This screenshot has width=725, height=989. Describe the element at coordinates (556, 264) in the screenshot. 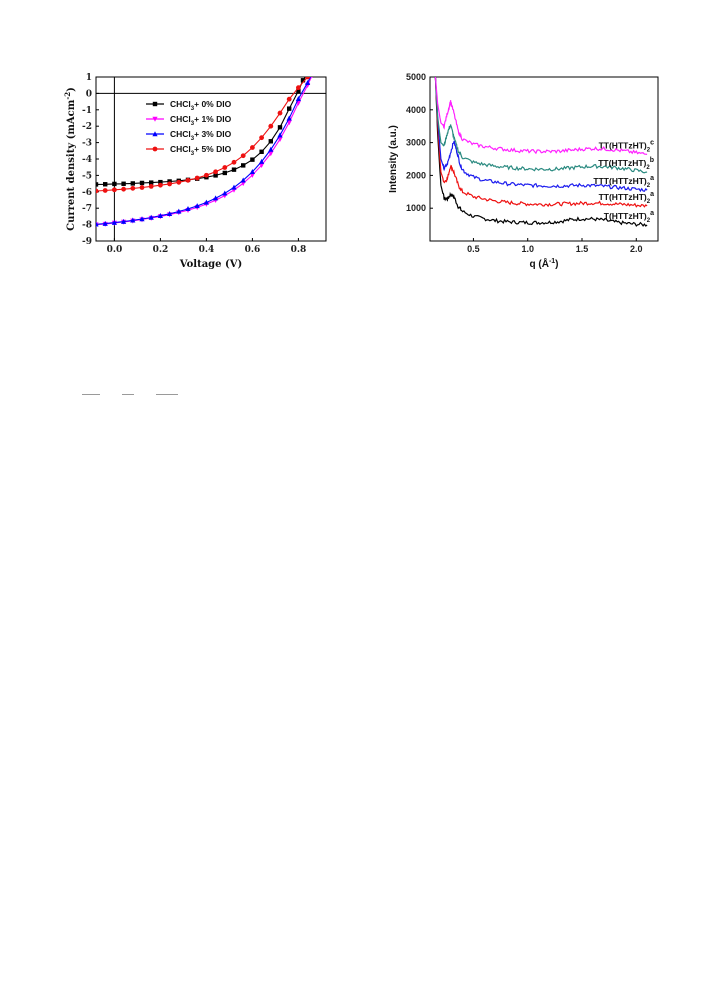

I see `x-axis-label-close: )` at that location.